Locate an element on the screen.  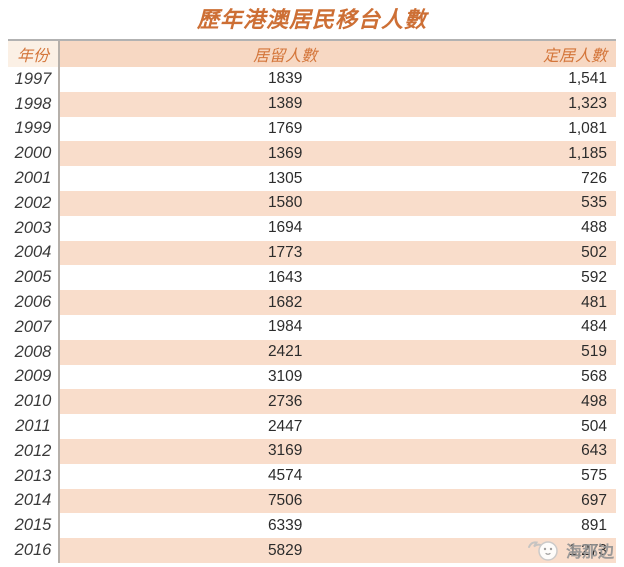
settle-count-cell: 1,323 is located at coordinates (587, 104).